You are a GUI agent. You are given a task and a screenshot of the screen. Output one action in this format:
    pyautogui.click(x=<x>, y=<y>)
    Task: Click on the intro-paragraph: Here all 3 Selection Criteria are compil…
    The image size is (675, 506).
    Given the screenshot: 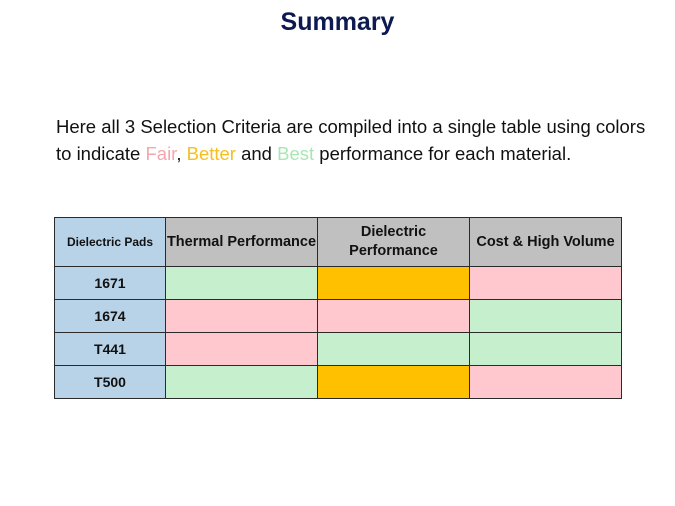 What is the action you would take?
    pyautogui.click(x=356, y=140)
    